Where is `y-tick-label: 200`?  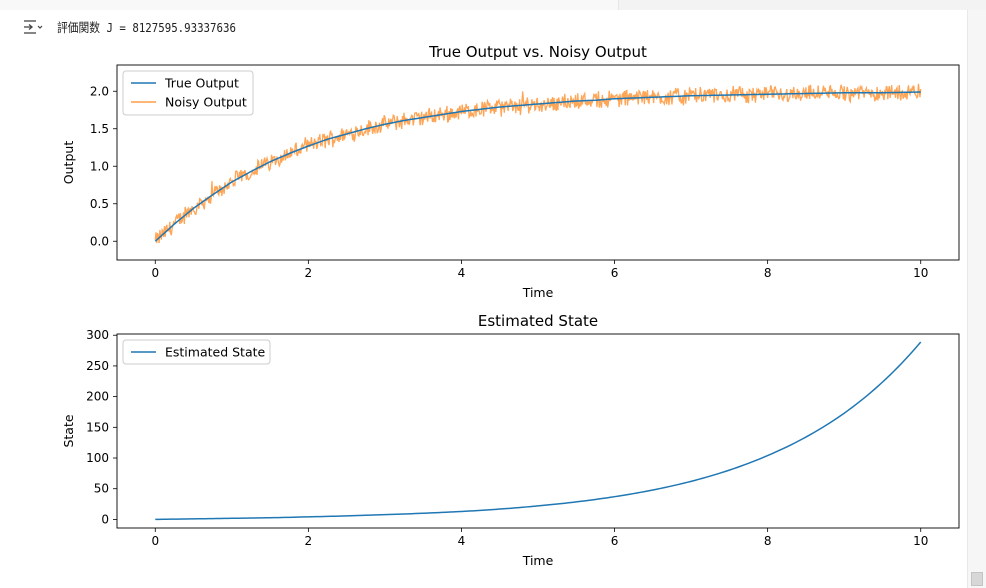 y-tick-label: 200 is located at coordinates (97, 397).